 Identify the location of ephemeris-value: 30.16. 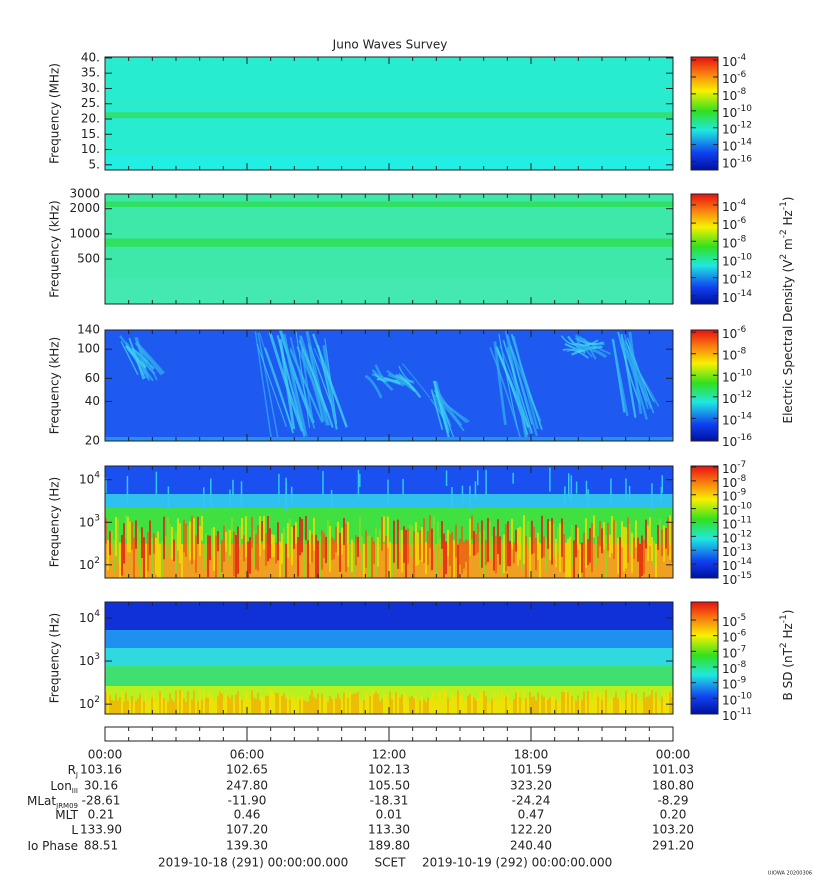
(101, 786).